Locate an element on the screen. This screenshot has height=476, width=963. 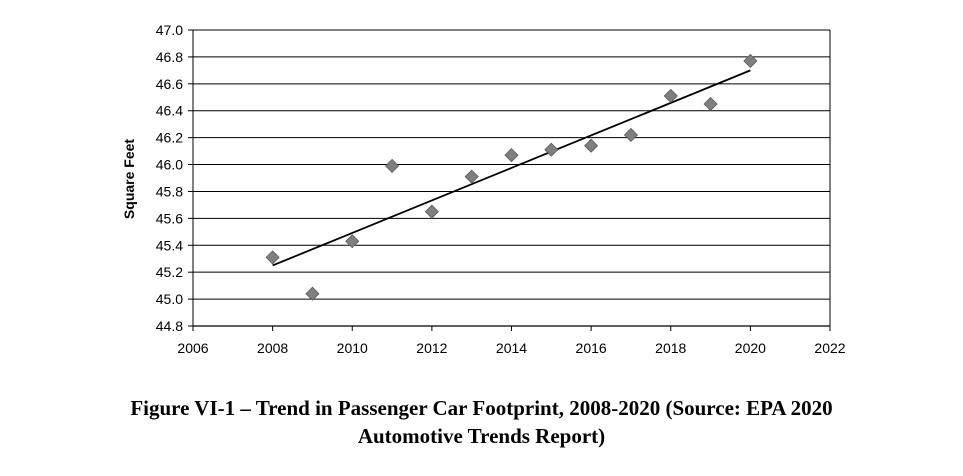
y-tick-label-6: 46.0 is located at coordinates (169, 165).